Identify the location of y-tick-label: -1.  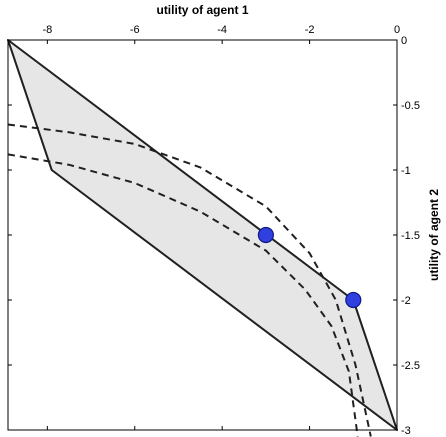
(406, 171).